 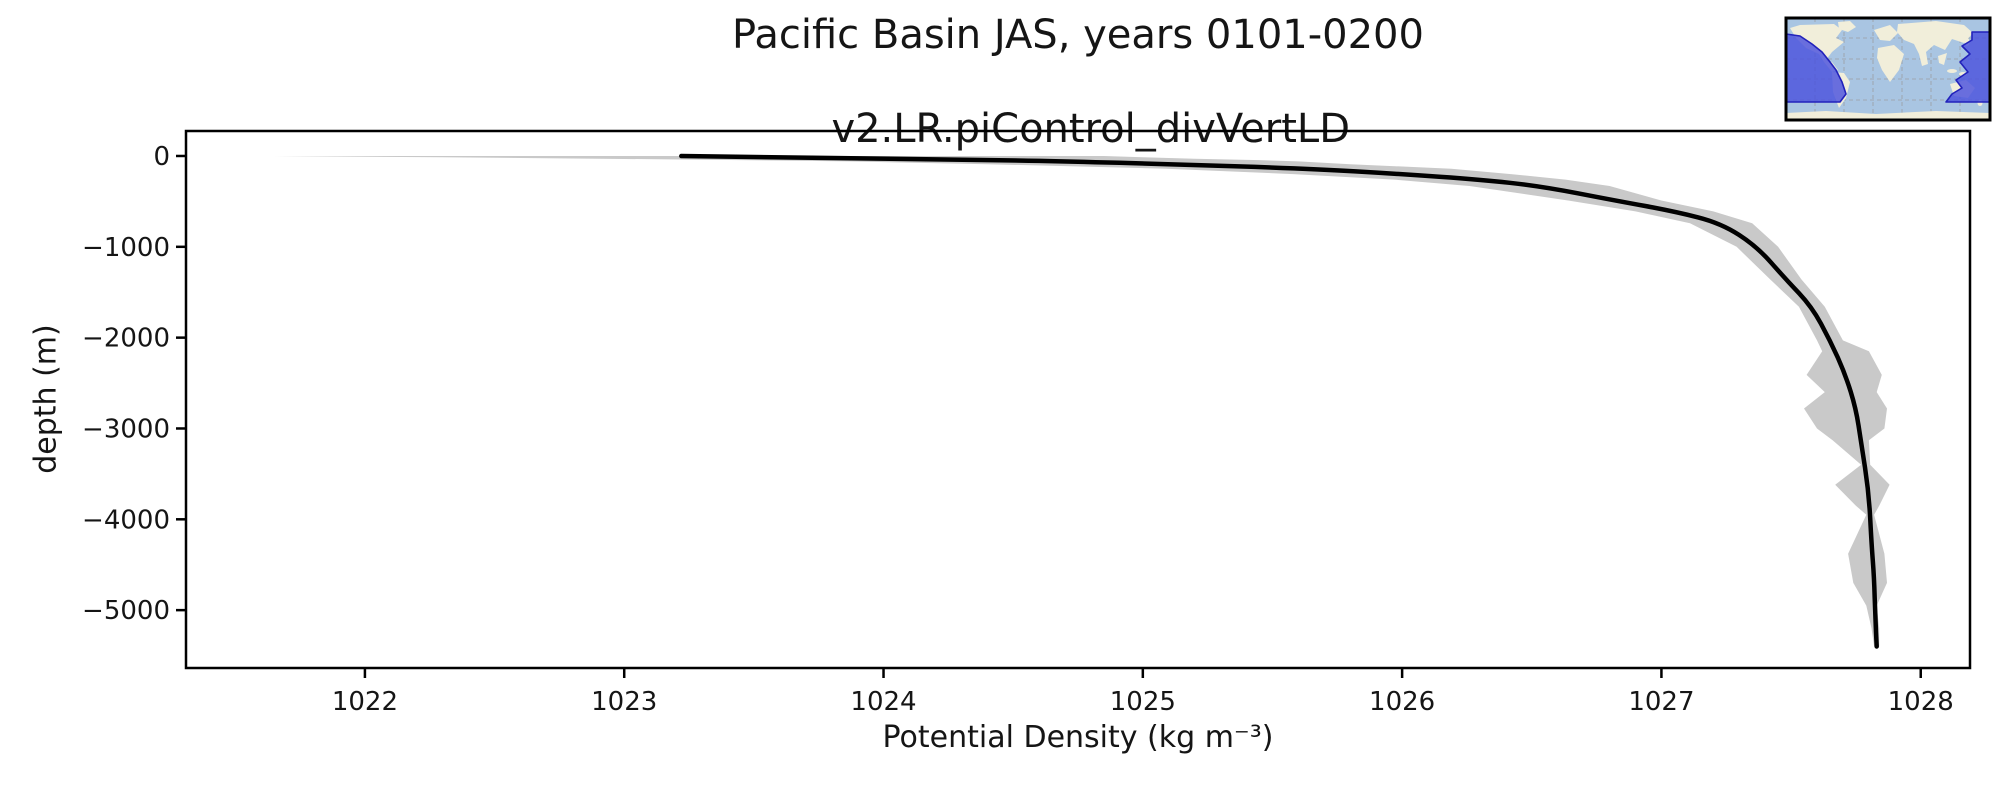 I want to click on y-tick-label: −5000, so click(x=126, y=611).